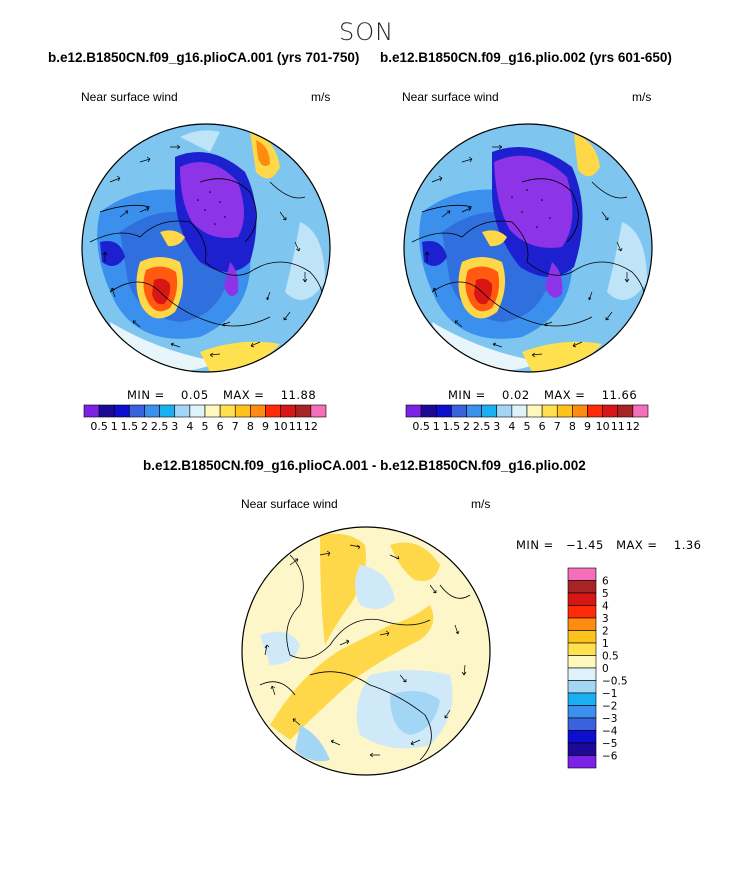 Image resolution: width=733 pixels, height=876 pixels. I want to click on colorbar-3-tick-label: −6, so click(610, 757).